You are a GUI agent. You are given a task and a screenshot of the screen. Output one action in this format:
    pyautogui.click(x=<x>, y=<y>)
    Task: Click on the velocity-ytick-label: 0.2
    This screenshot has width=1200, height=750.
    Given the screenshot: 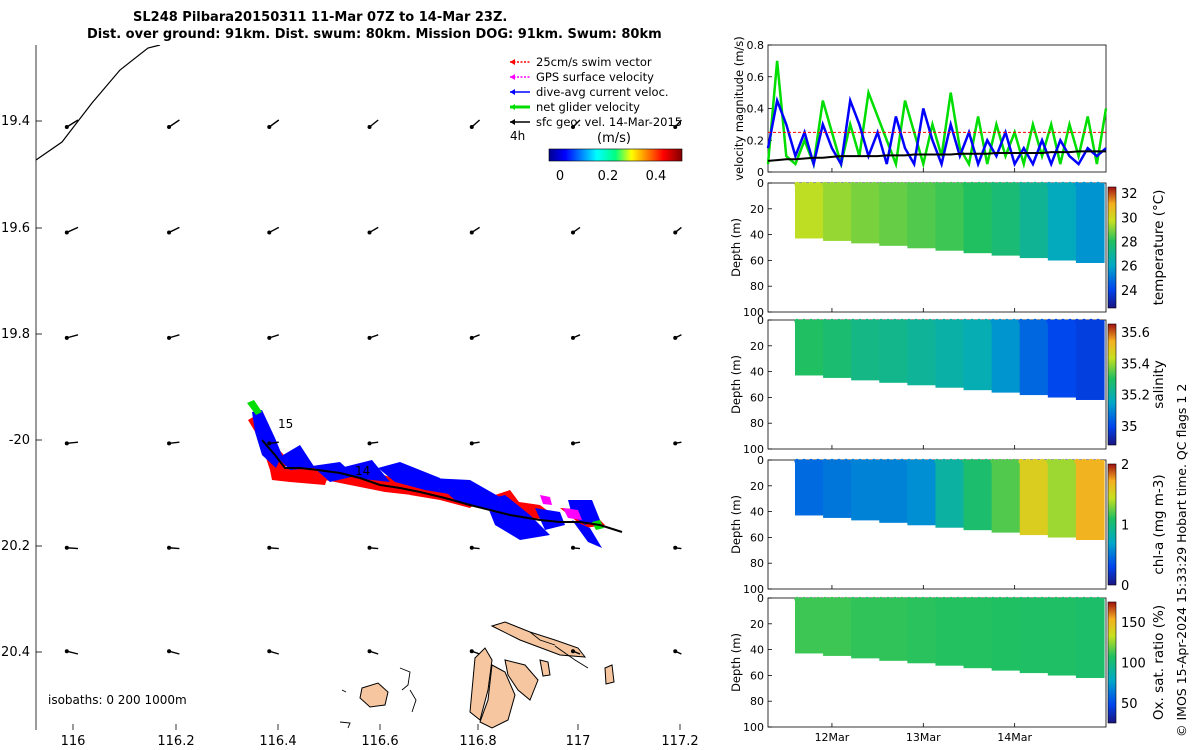 What is the action you would take?
    pyautogui.click(x=756, y=140)
    